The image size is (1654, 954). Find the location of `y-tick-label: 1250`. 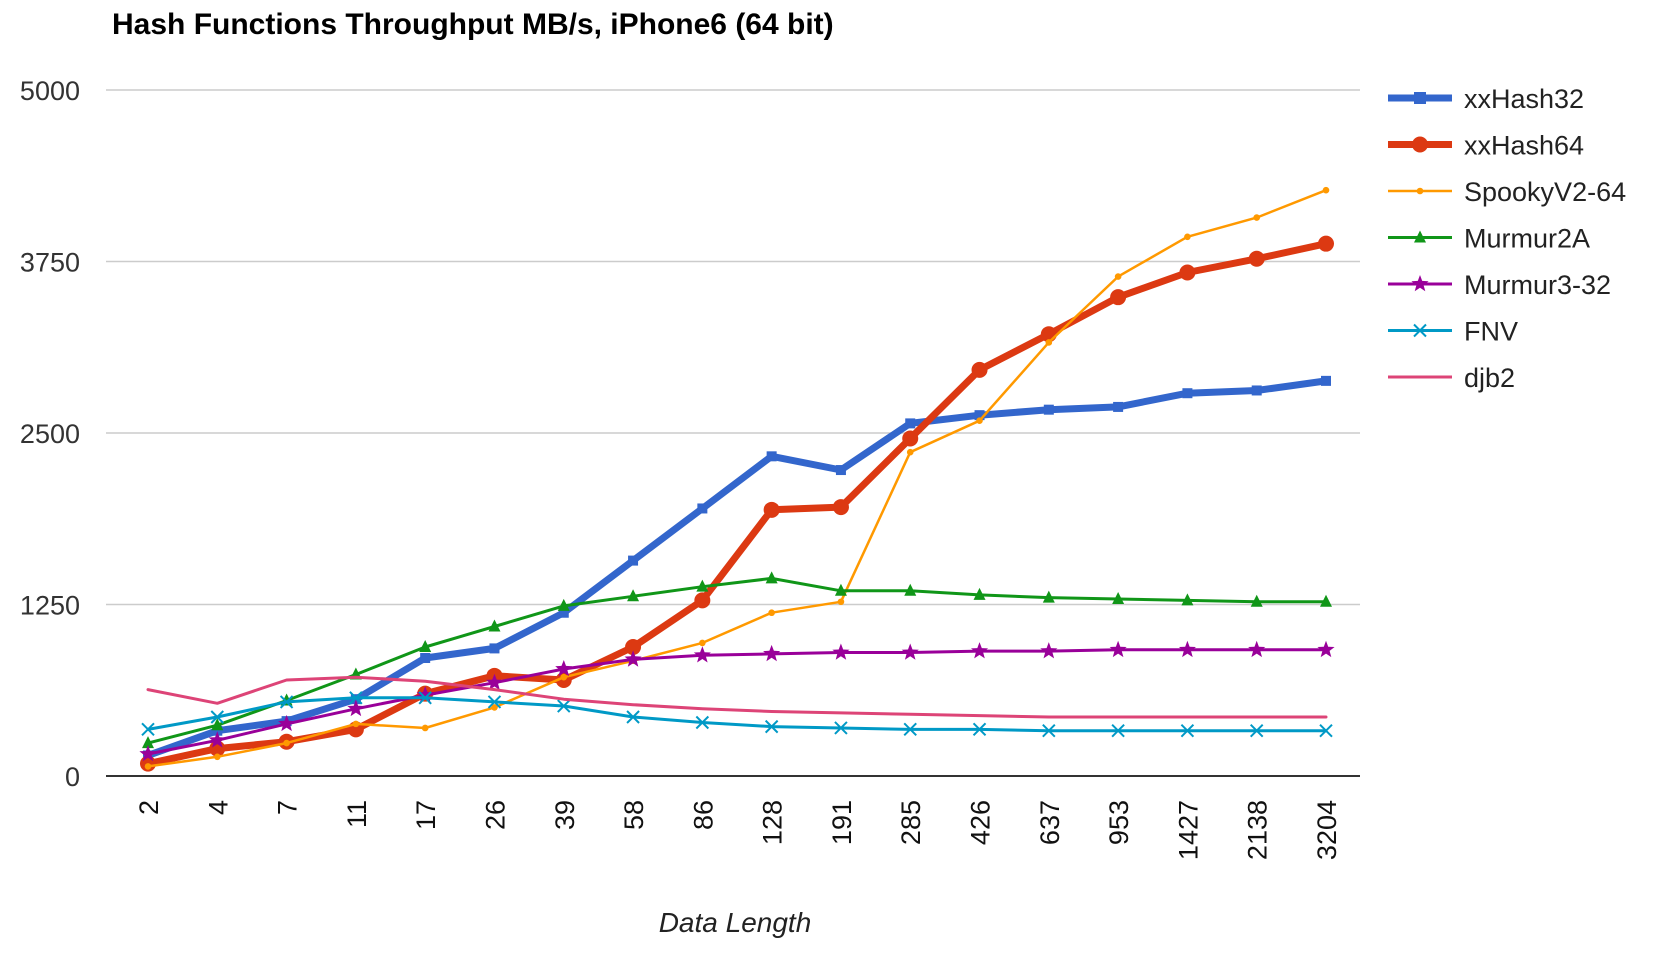

y-tick-label: 1250 is located at coordinates (50, 606).